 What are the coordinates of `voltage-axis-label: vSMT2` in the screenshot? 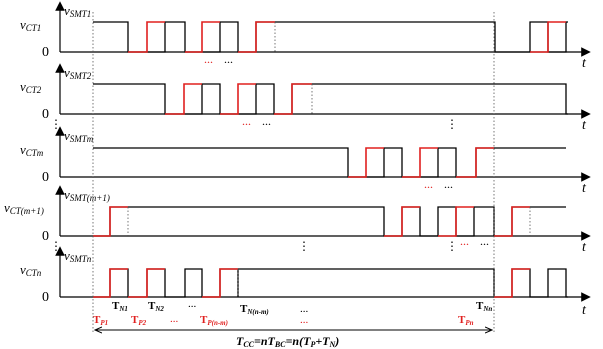 It's located at (78, 73).